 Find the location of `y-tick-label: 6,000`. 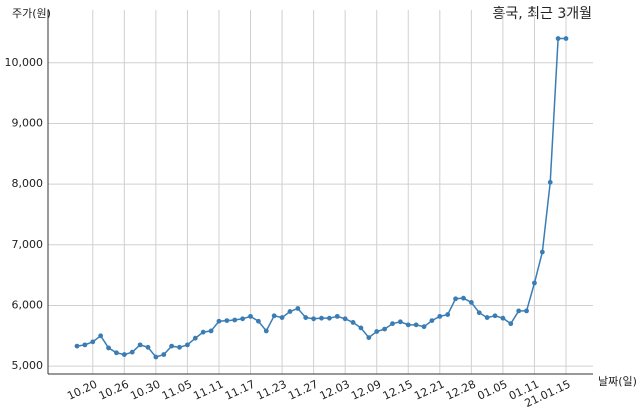

y-tick-label: 6,000 is located at coordinates (28, 304).